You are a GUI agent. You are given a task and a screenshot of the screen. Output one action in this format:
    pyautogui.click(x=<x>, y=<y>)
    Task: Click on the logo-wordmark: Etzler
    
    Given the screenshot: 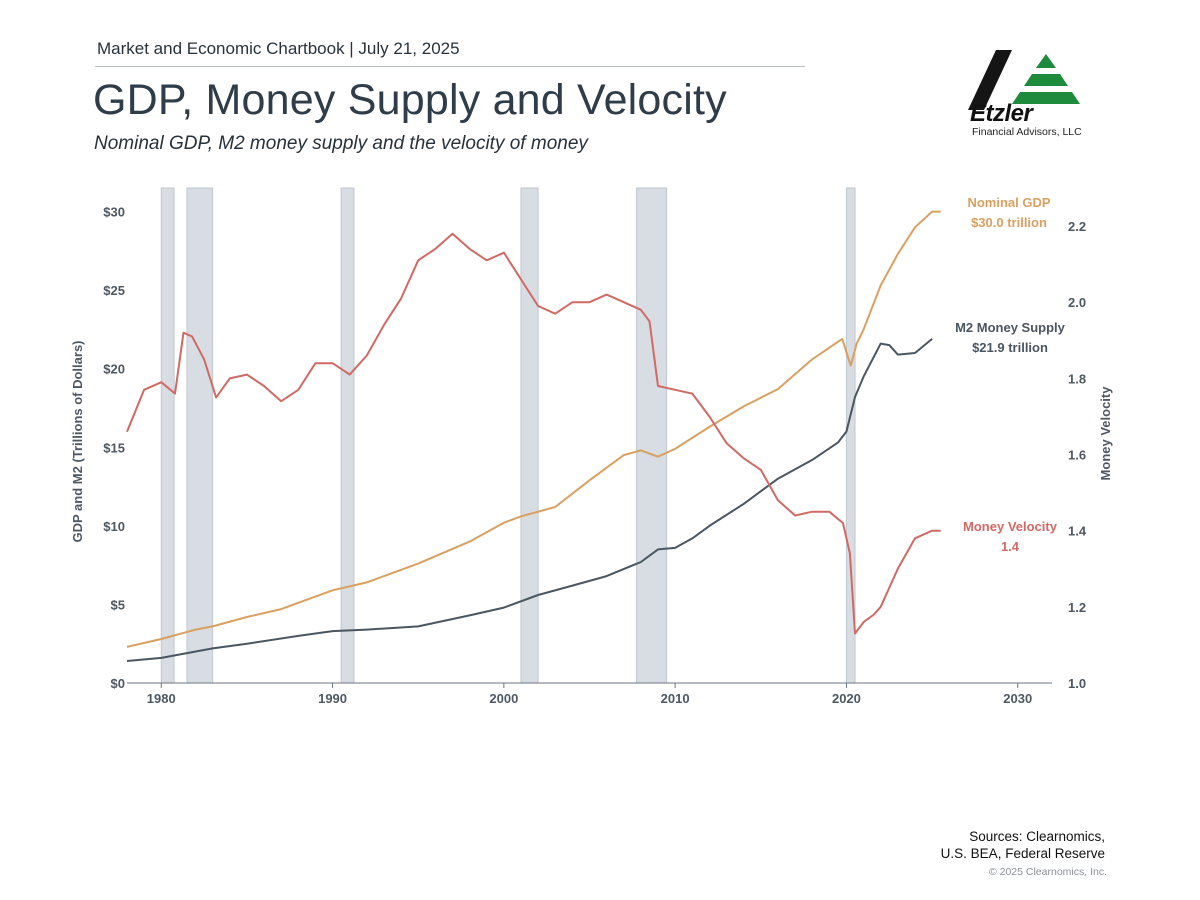 What is the action you would take?
    pyautogui.click(x=1001, y=113)
    